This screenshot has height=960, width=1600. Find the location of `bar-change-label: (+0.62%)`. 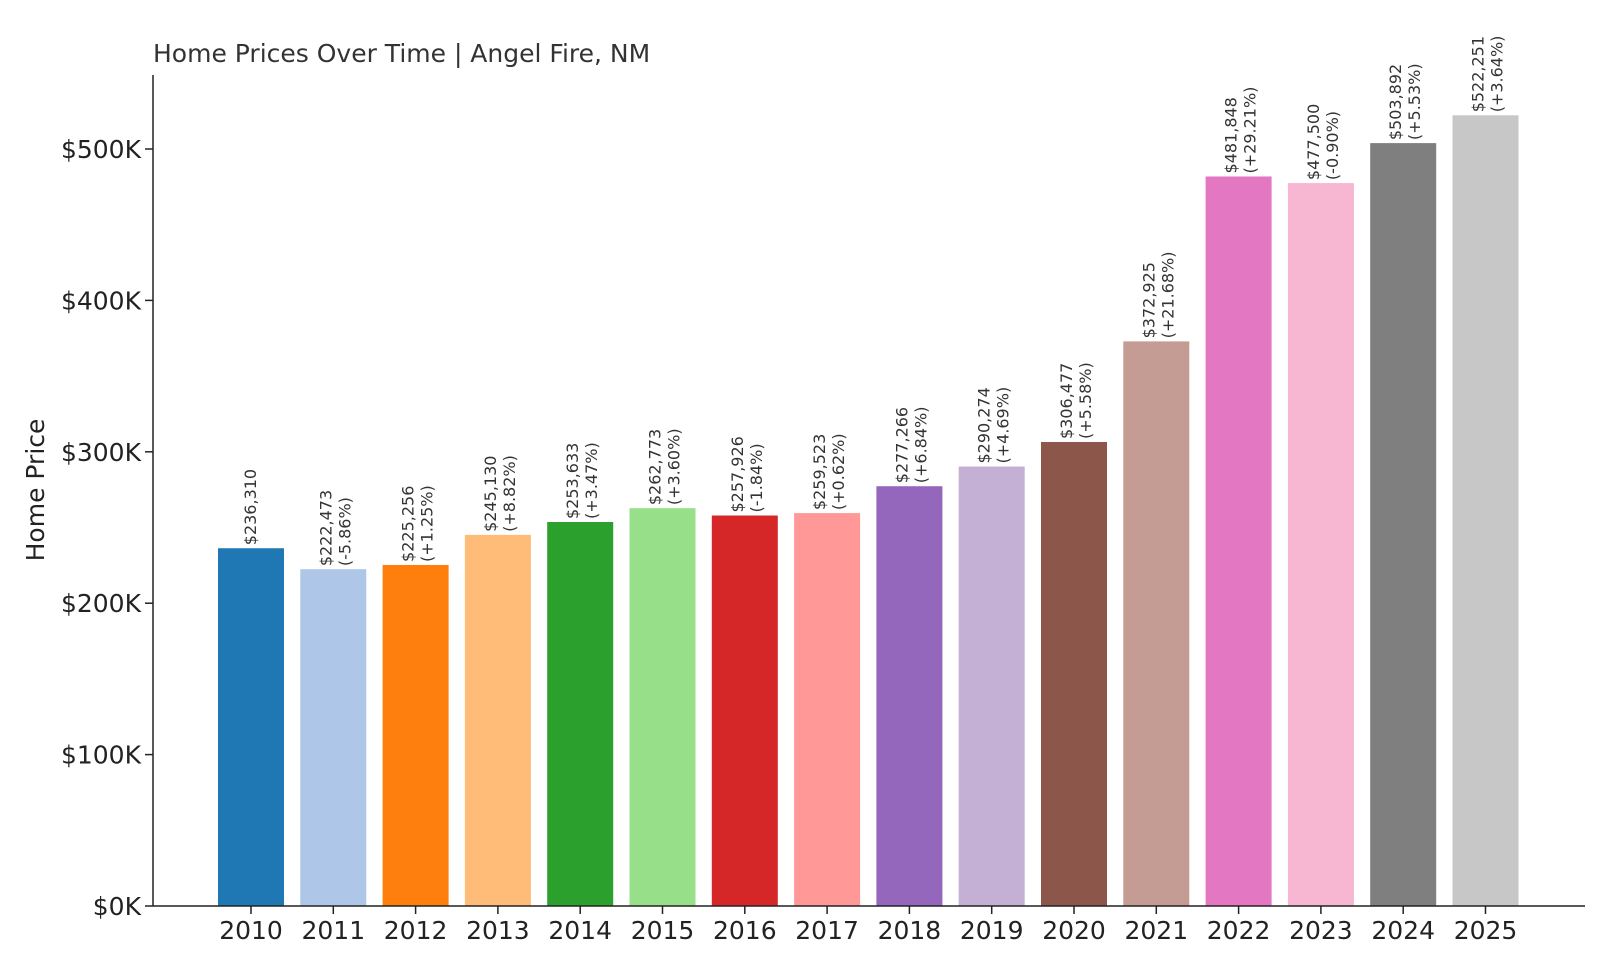

bar-change-label: (+0.62%) is located at coordinates (838, 471).